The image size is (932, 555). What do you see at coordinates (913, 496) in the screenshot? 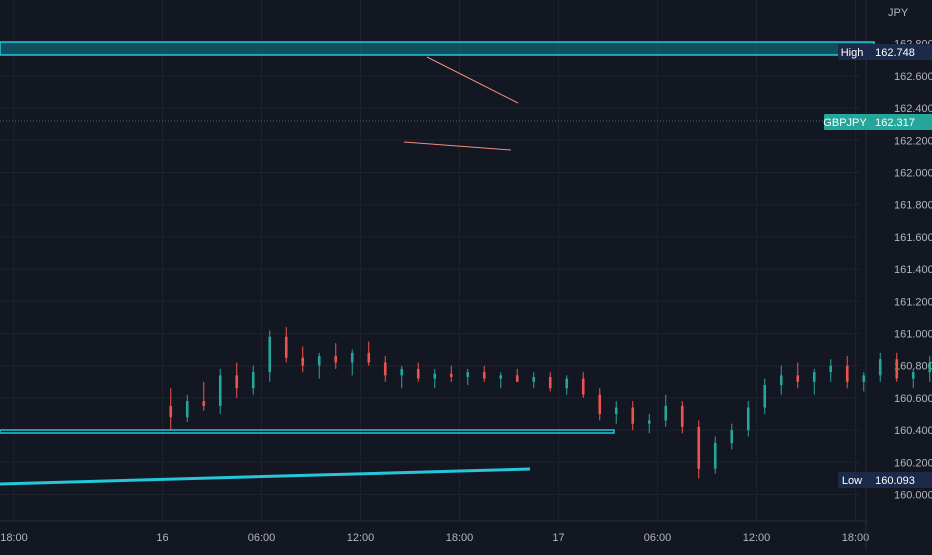
I see `y-tick-label: 160.000` at bounding box center [913, 496].